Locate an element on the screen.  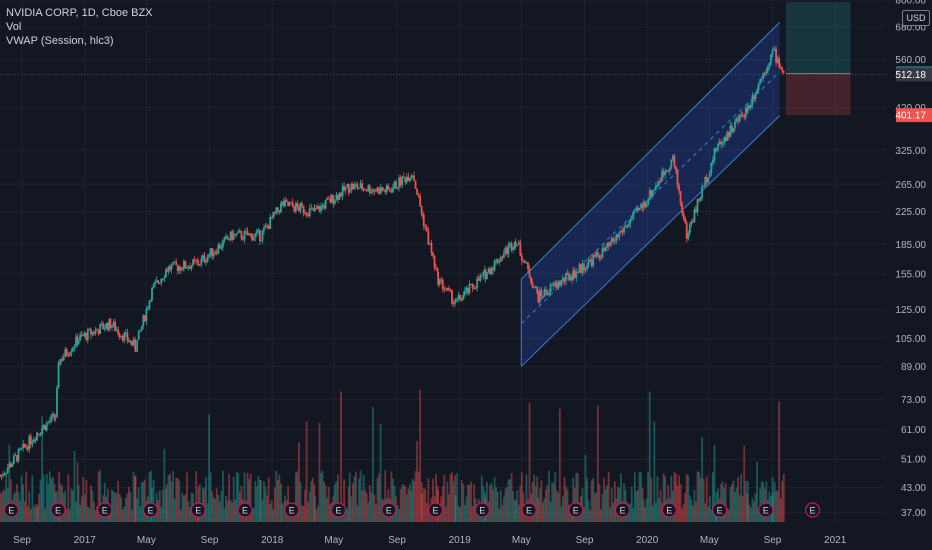
long-position-tool is located at coordinates (818, 59).